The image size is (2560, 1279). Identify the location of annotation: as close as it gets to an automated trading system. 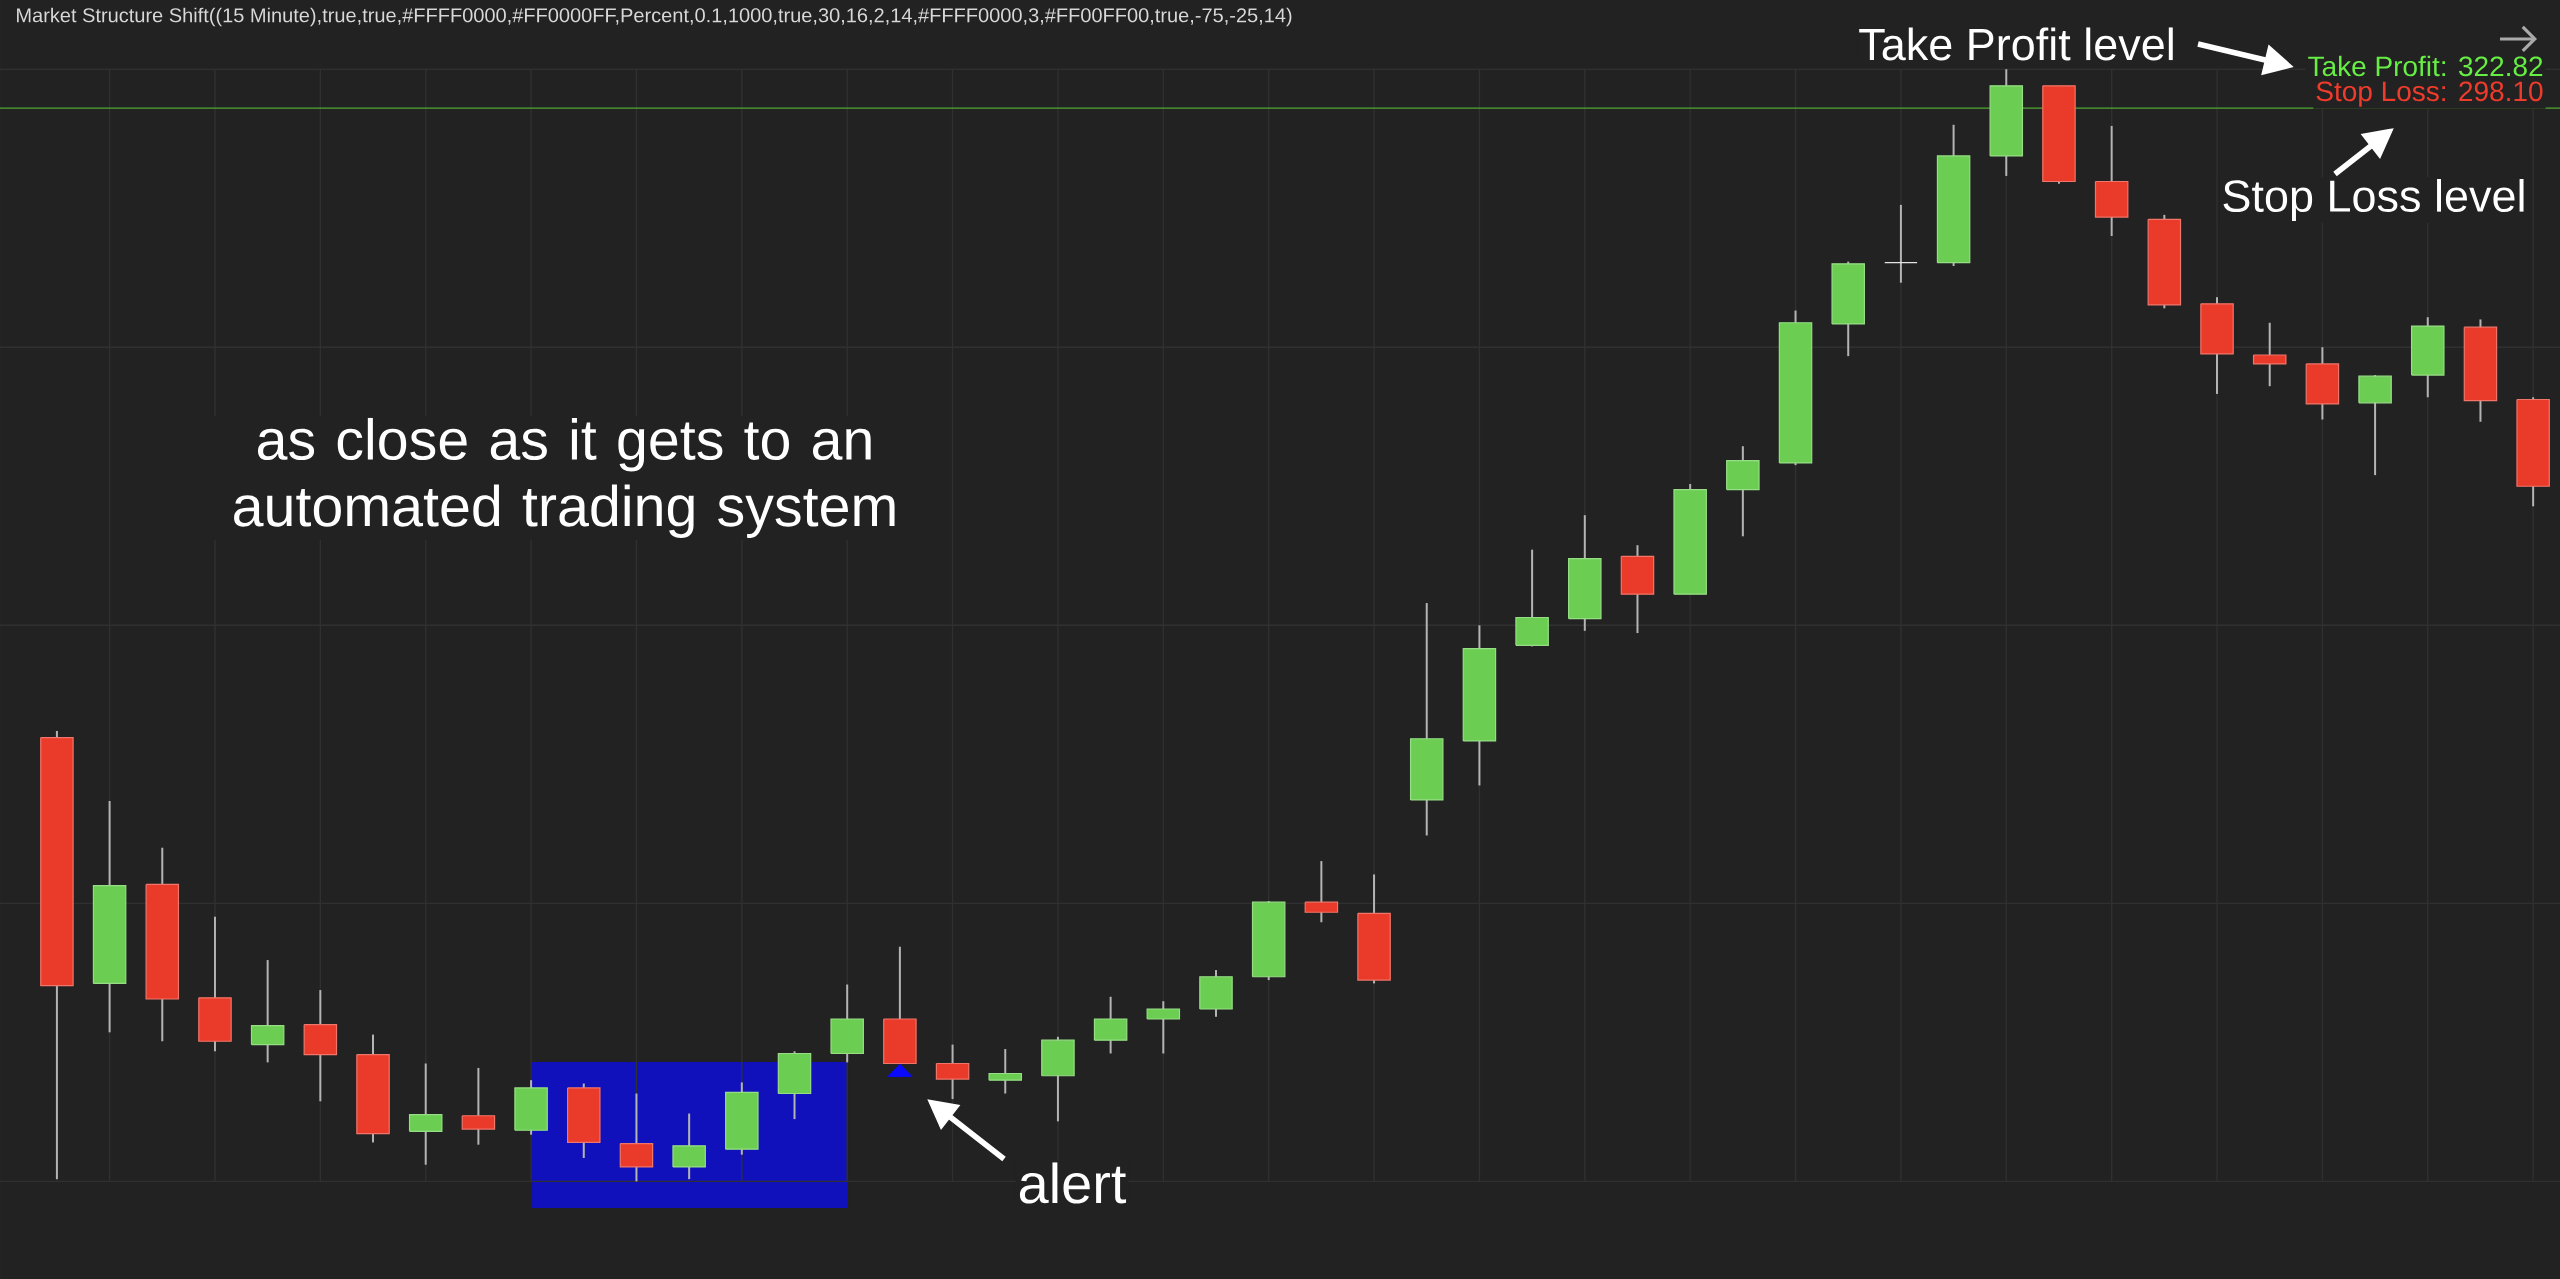
(564, 478).